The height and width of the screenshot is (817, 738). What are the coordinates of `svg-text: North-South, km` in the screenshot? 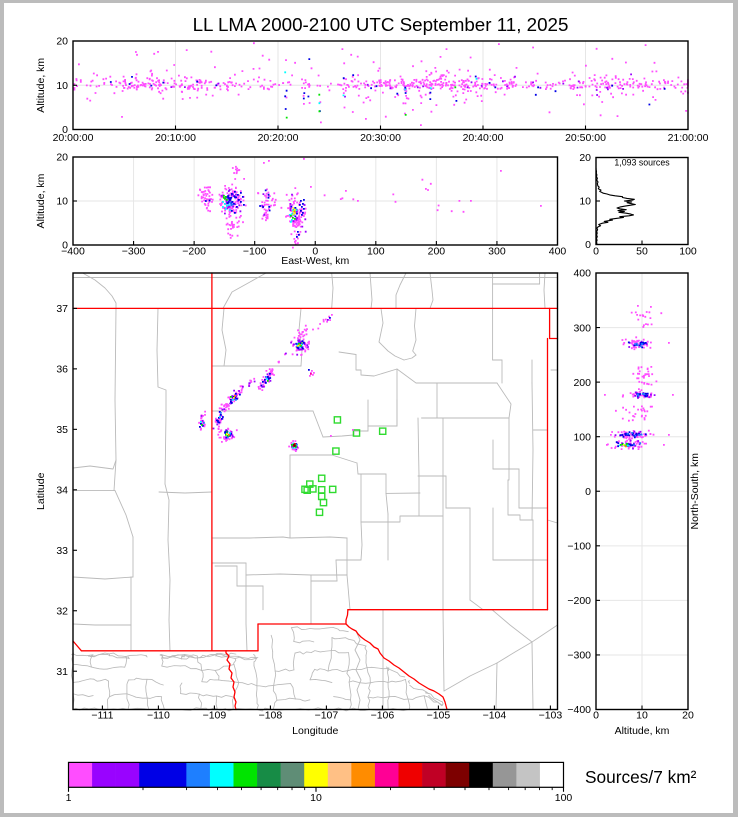 It's located at (695, 491).